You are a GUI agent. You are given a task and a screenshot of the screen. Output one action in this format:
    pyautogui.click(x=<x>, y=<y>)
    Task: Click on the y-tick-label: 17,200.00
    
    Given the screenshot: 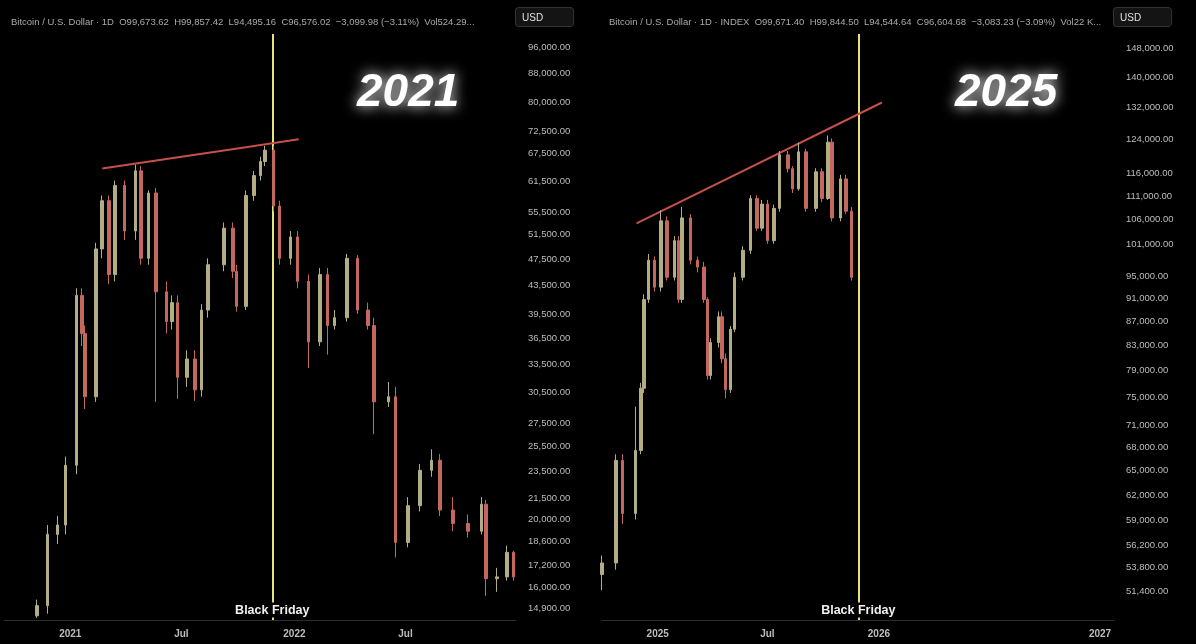 What is the action you would take?
    pyautogui.click(x=549, y=564)
    